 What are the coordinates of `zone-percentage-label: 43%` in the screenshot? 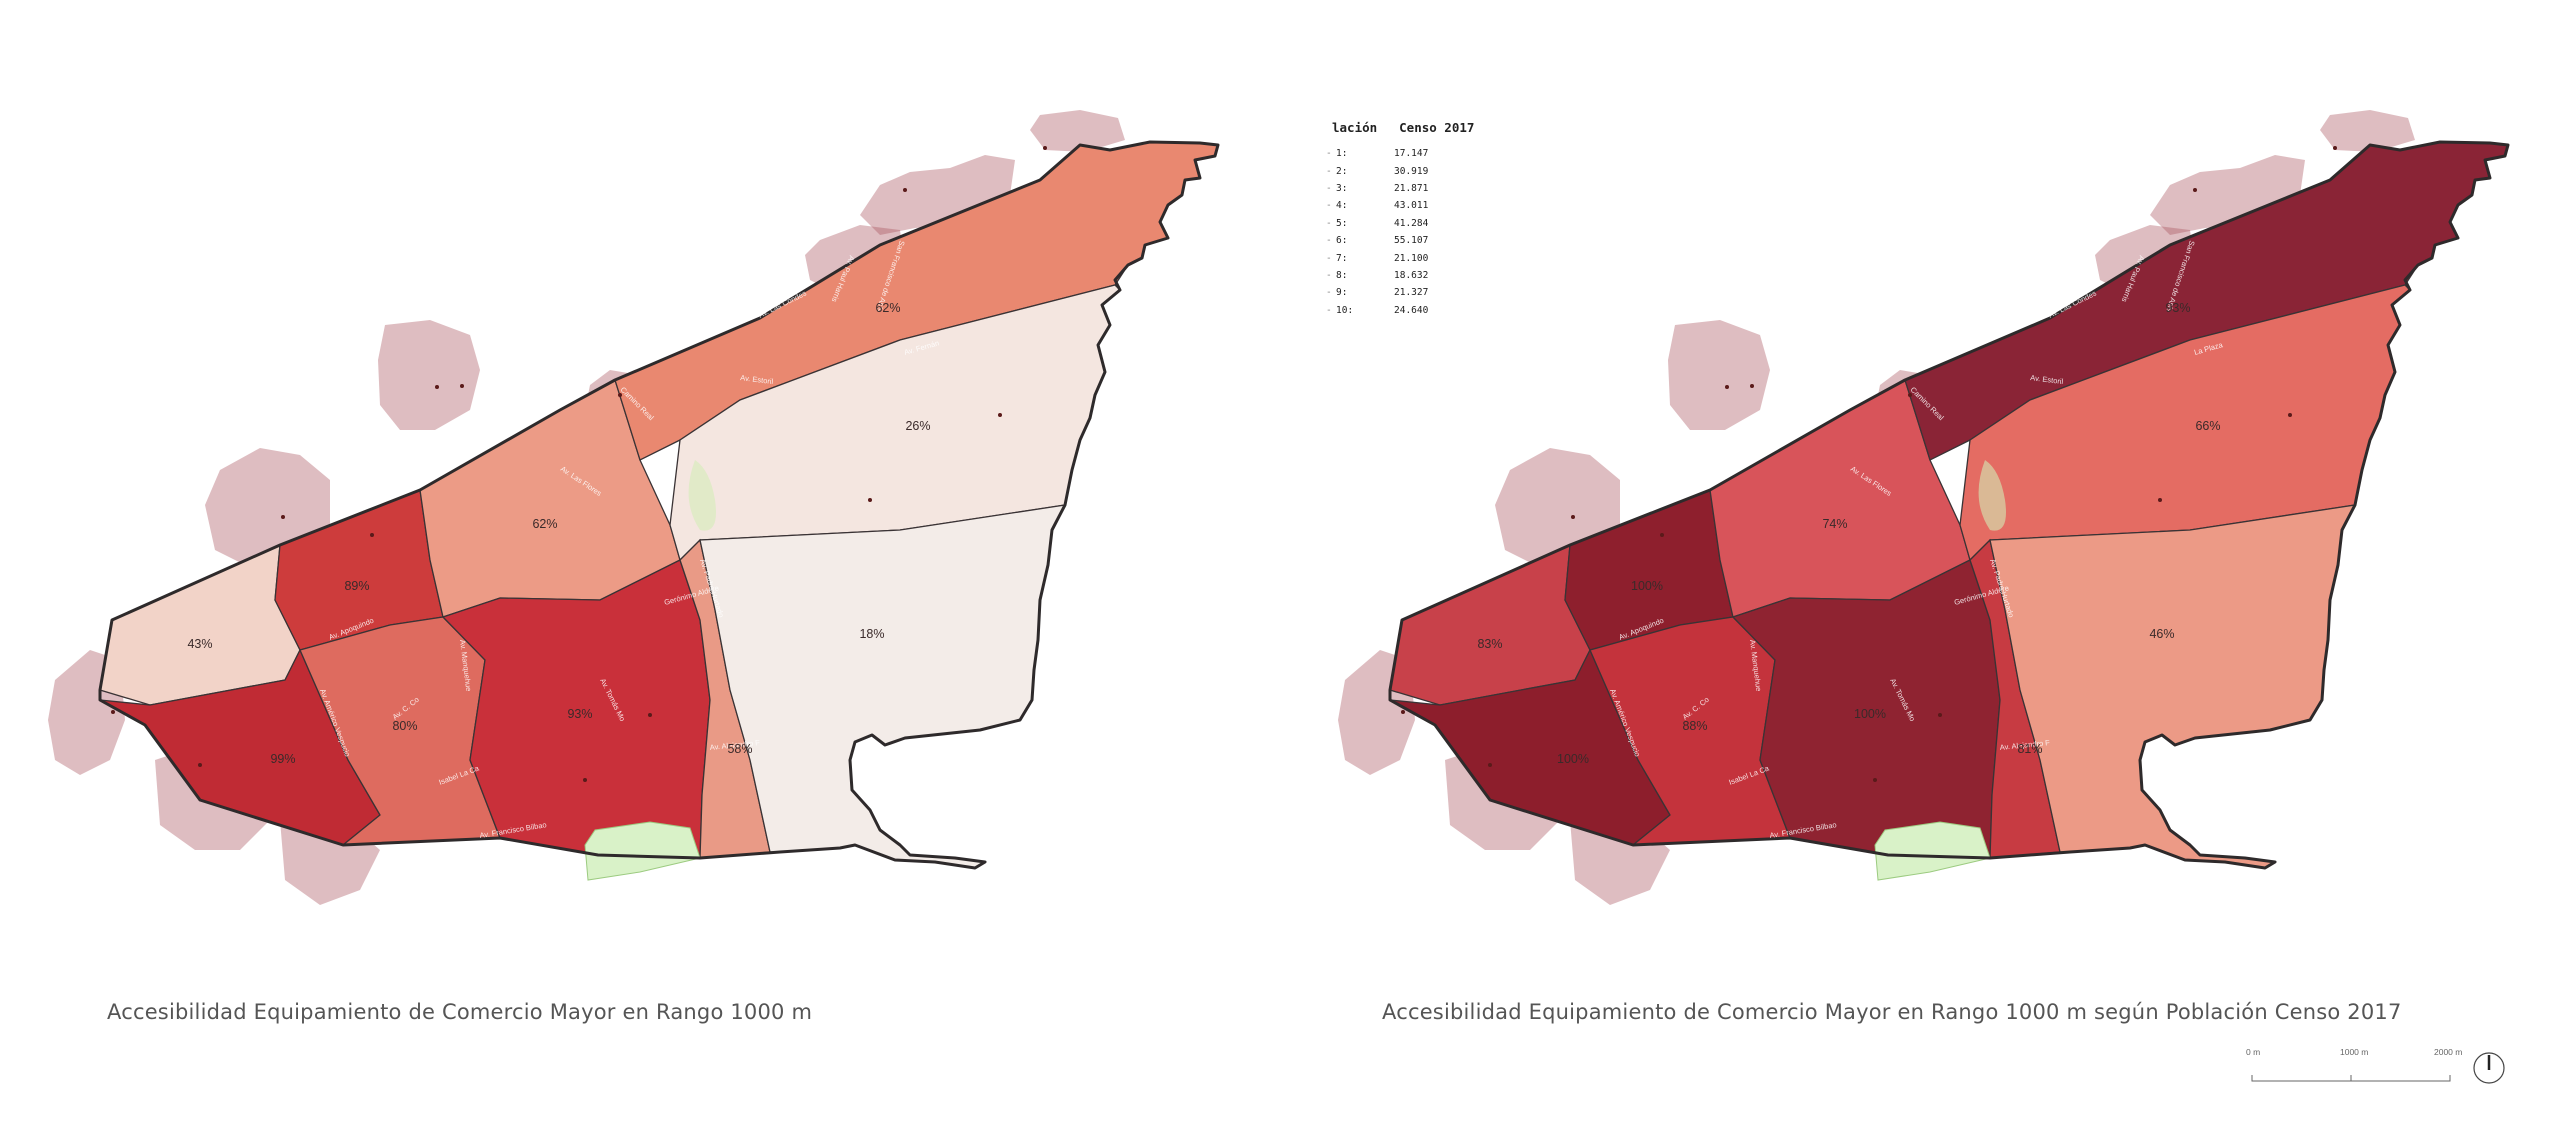 It's located at (199, 644).